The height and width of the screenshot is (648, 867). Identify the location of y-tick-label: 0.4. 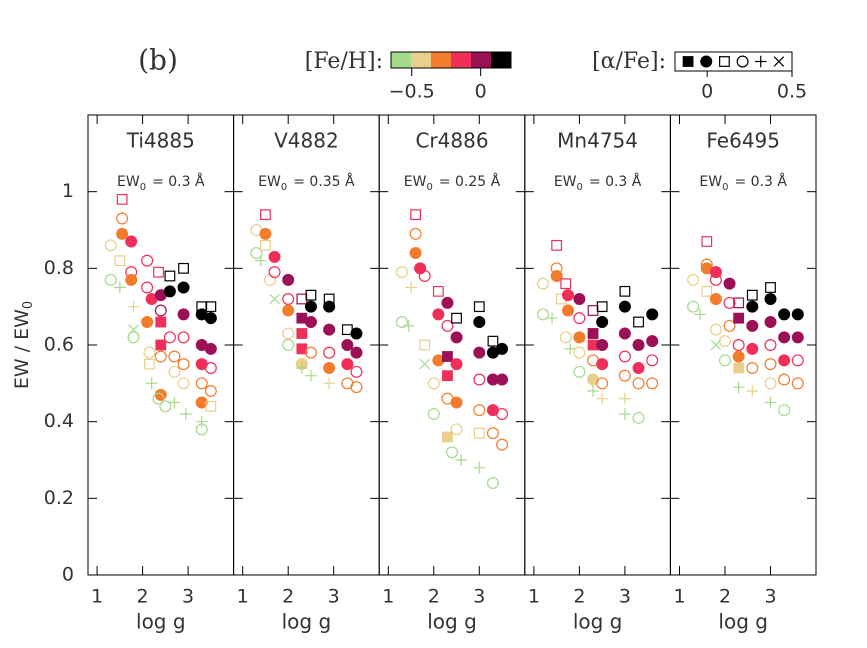
(59, 421).